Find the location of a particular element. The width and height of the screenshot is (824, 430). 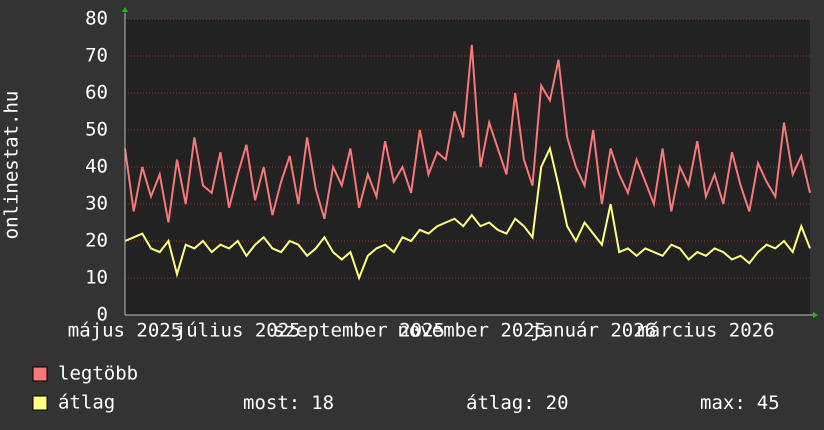

stat: most: 18 is located at coordinates (288, 403).